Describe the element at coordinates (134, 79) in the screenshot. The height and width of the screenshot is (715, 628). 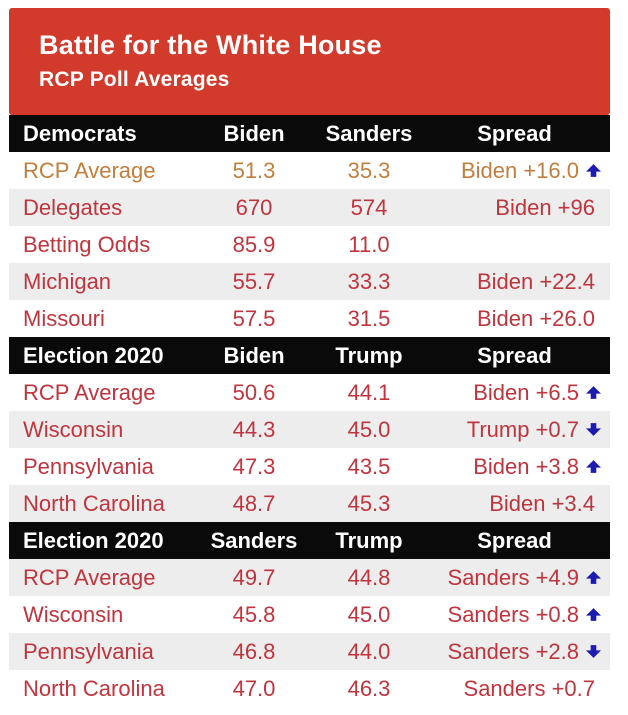
I see `page-subtitle: RCP Poll Averages` at that location.